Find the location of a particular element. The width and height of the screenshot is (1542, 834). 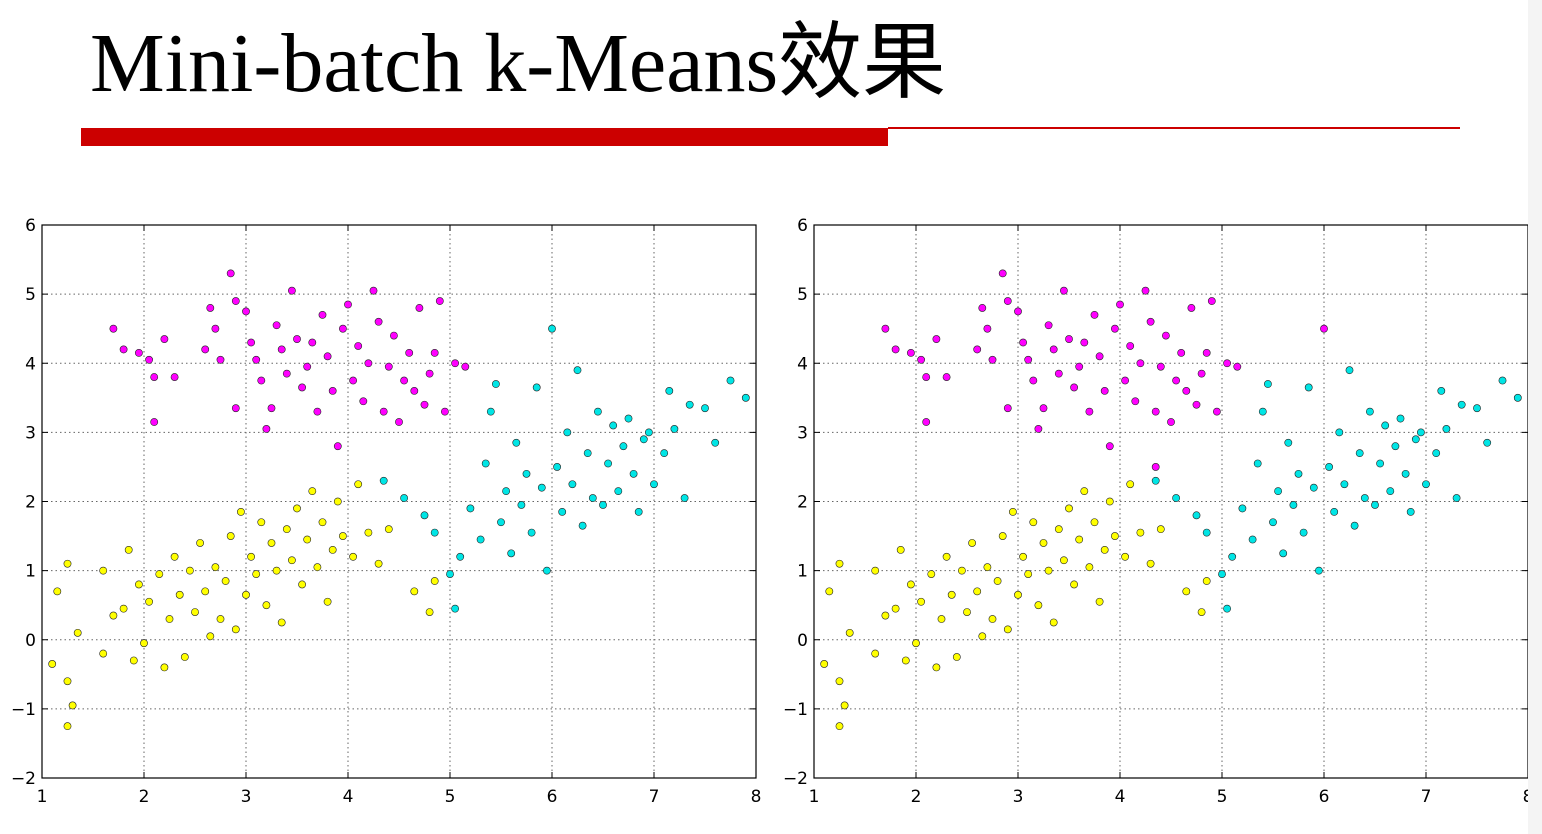

x-tick-label: 1 is located at coordinates (814, 797).